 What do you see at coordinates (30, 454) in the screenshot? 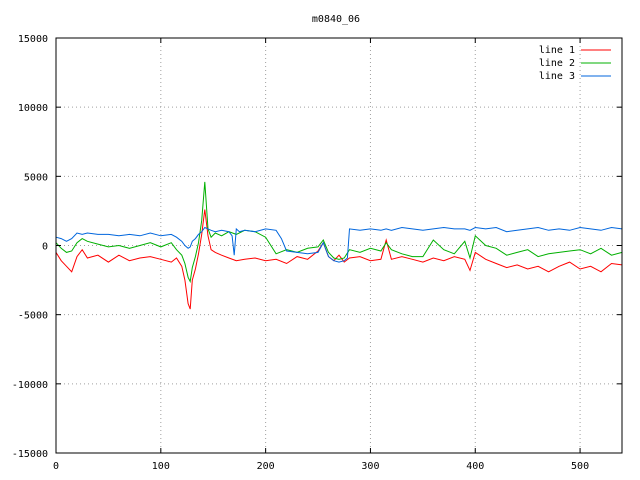
I see `y-tick-label: -15000` at bounding box center [30, 454].